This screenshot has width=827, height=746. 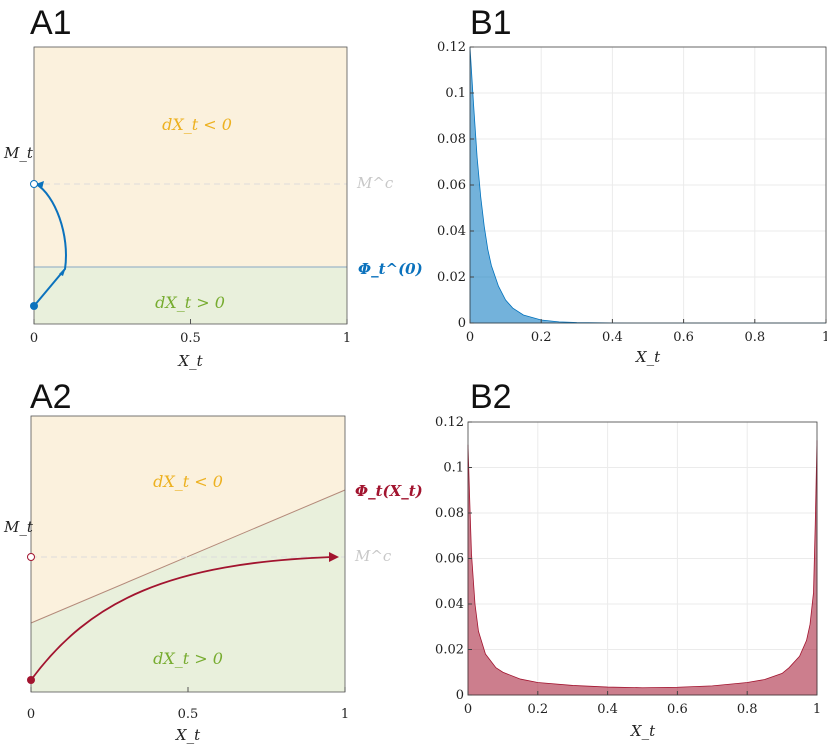 What do you see at coordinates (747, 709) in the screenshot?
I see `b2-xtick-label-4: 0.8` at bounding box center [747, 709].